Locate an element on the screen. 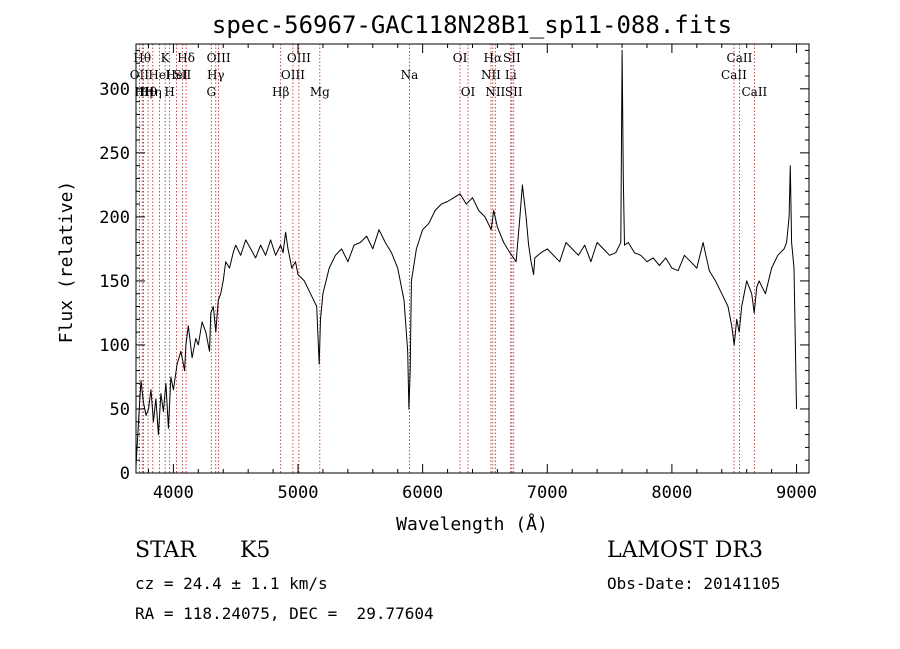  line-marker-label-4: Hη is located at coordinates (153, 92).